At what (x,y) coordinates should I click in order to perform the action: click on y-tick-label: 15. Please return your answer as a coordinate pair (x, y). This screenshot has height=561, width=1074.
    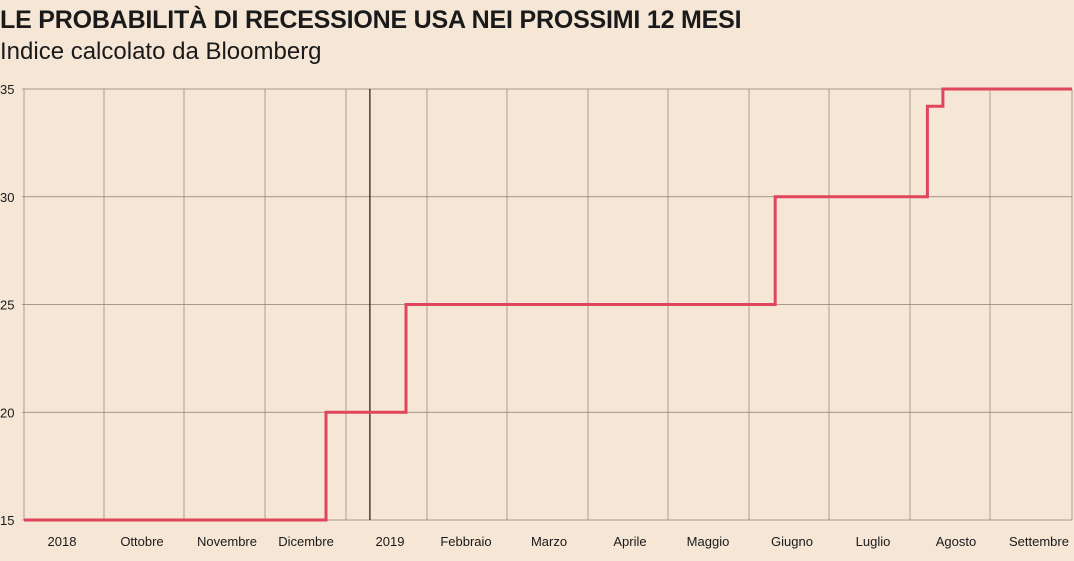
    Looking at the image, I should click on (7, 520).